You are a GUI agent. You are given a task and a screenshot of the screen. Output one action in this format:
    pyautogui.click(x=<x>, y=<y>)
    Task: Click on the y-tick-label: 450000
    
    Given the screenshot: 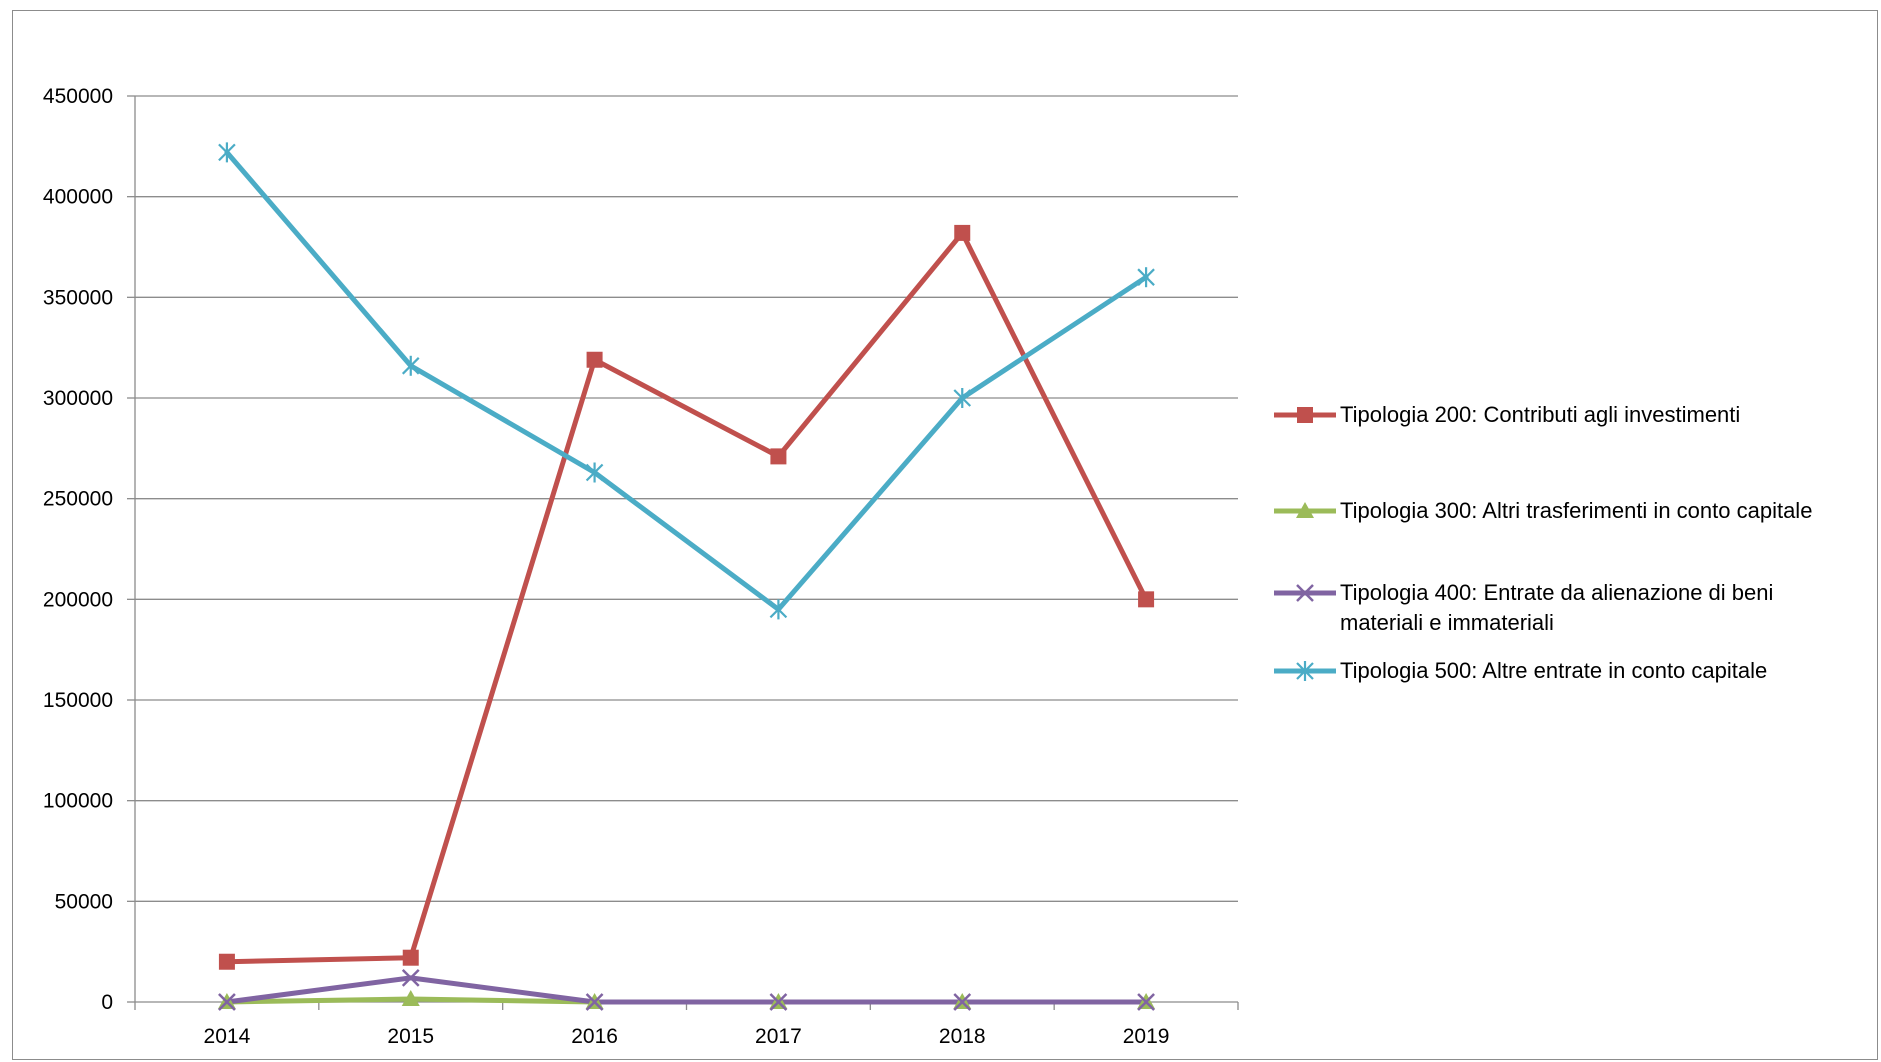 What is the action you would take?
    pyautogui.click(x=78, y=96)
    